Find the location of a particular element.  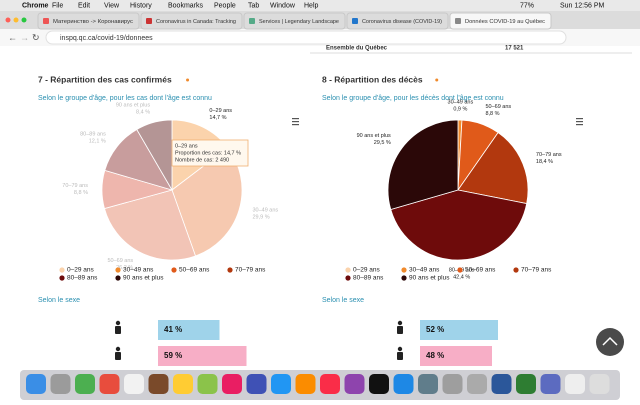

menu-item: History is located at coordinates (141, 5).